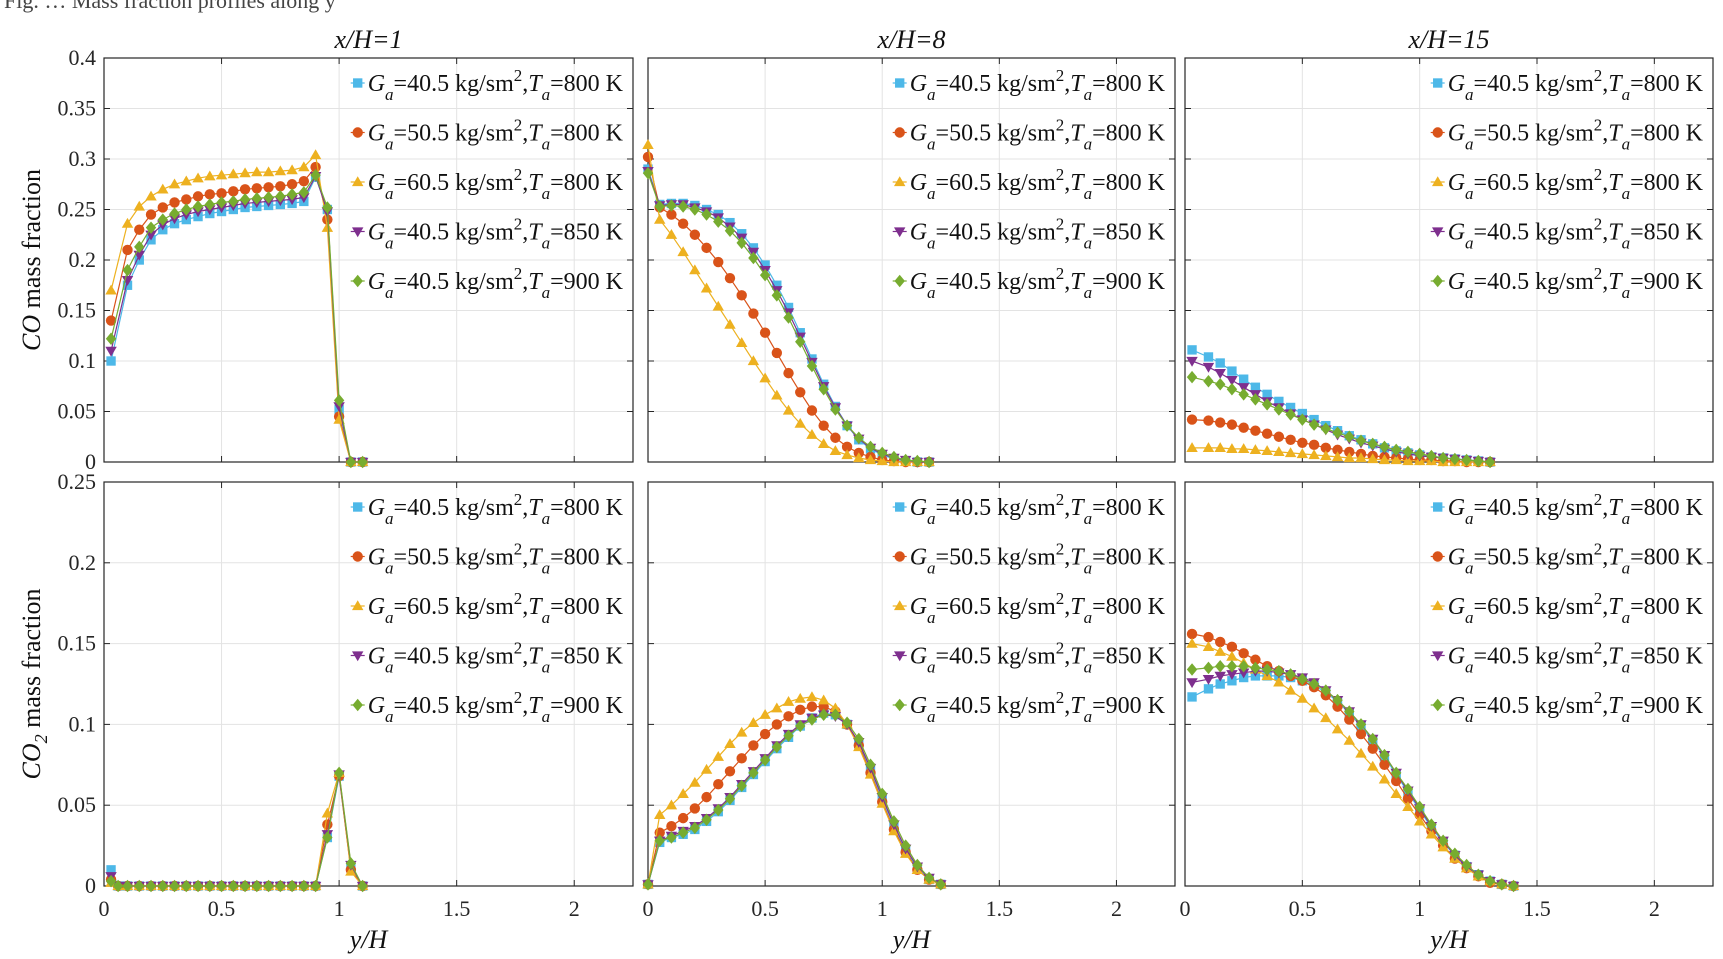  Describe the element at coordinates (1576, 283) in the screenshot. I see `legend-label: Ga=40.5 kg/sm2,Ta=900 K` at that location.